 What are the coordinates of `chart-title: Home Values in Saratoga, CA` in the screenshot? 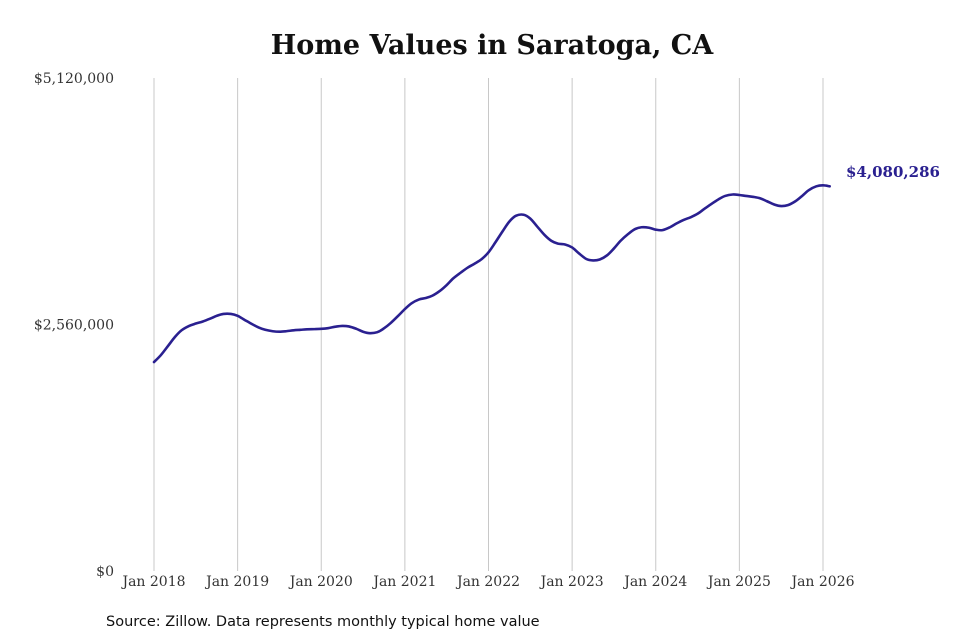 It's located at (492, 45).